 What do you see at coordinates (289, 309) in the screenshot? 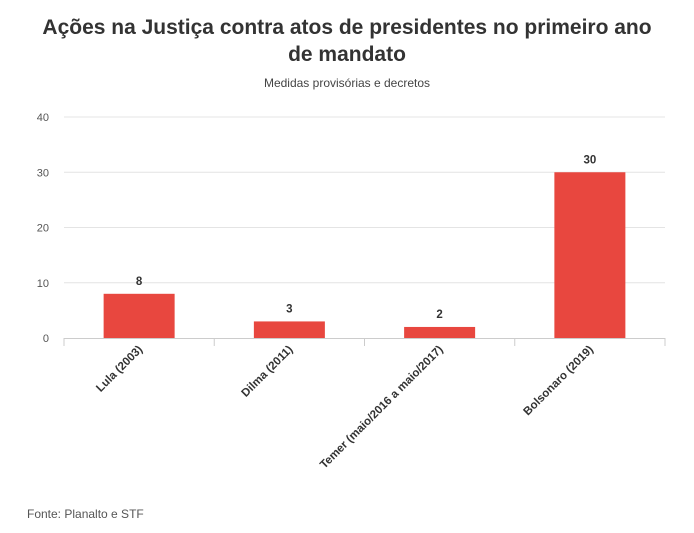
I see `data-label: 3` at bounding box center [289, 309].